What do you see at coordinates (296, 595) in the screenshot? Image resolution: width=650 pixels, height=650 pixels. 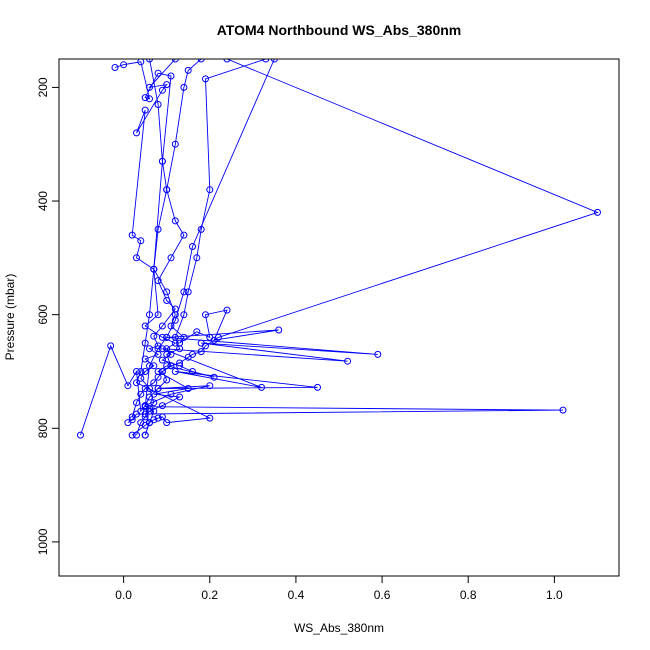 I see `x-tick-label: 0.4` at bounding box center [296, 595].